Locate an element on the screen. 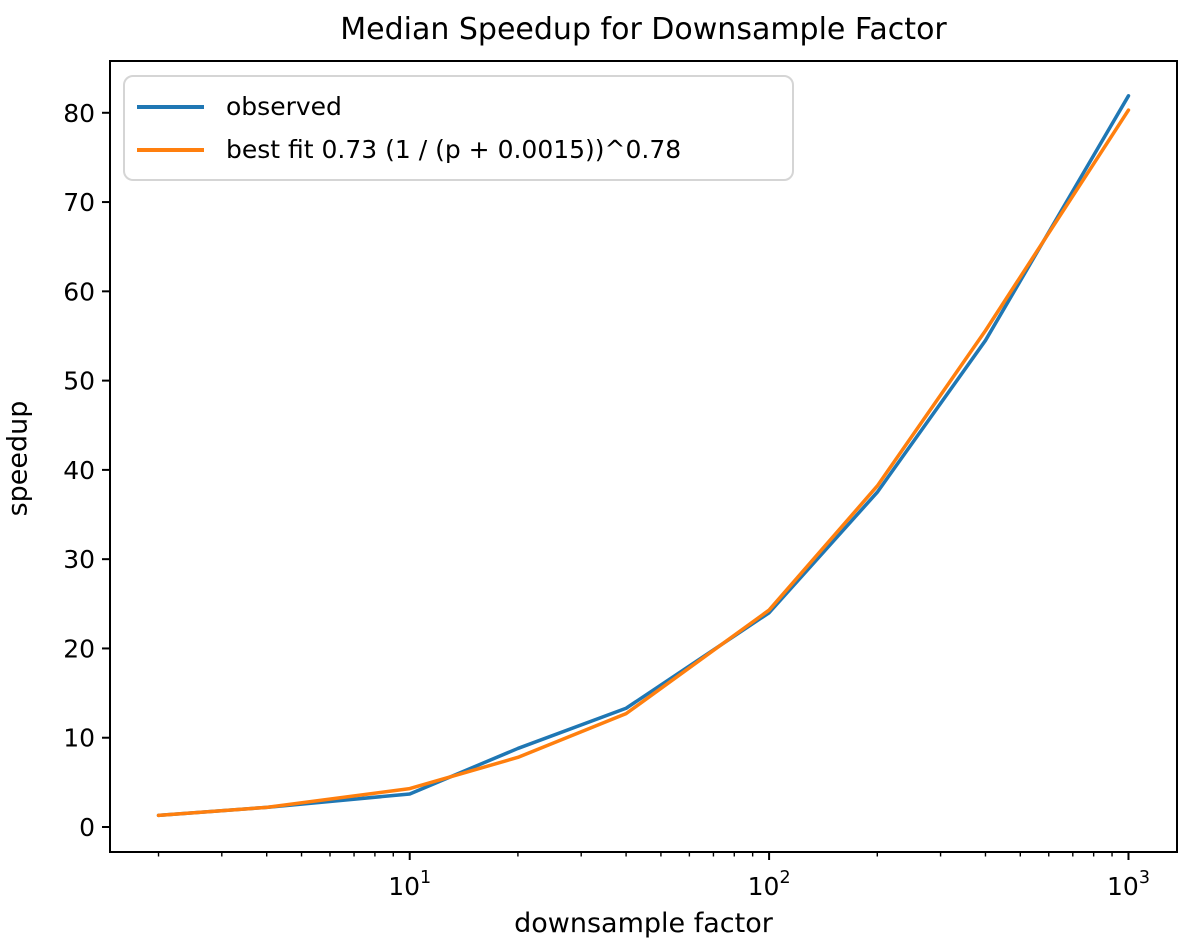 This screenshot has height=950, width=1189. best-fit-line-sample is located at coordinates (170, 149).